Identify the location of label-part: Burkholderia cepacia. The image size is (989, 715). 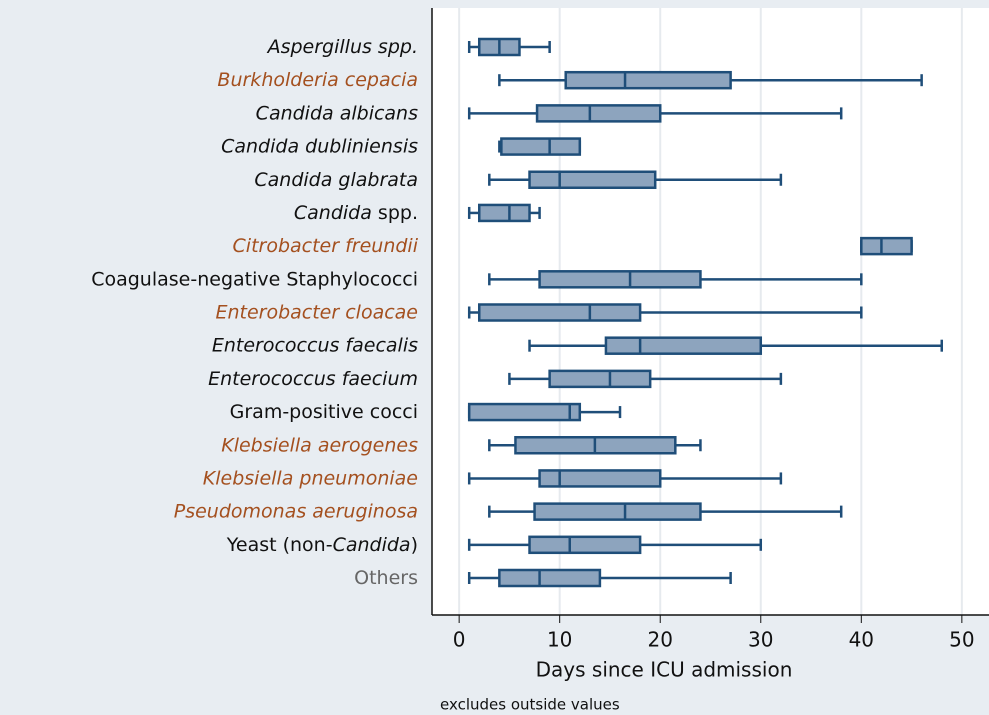
(317, 80).